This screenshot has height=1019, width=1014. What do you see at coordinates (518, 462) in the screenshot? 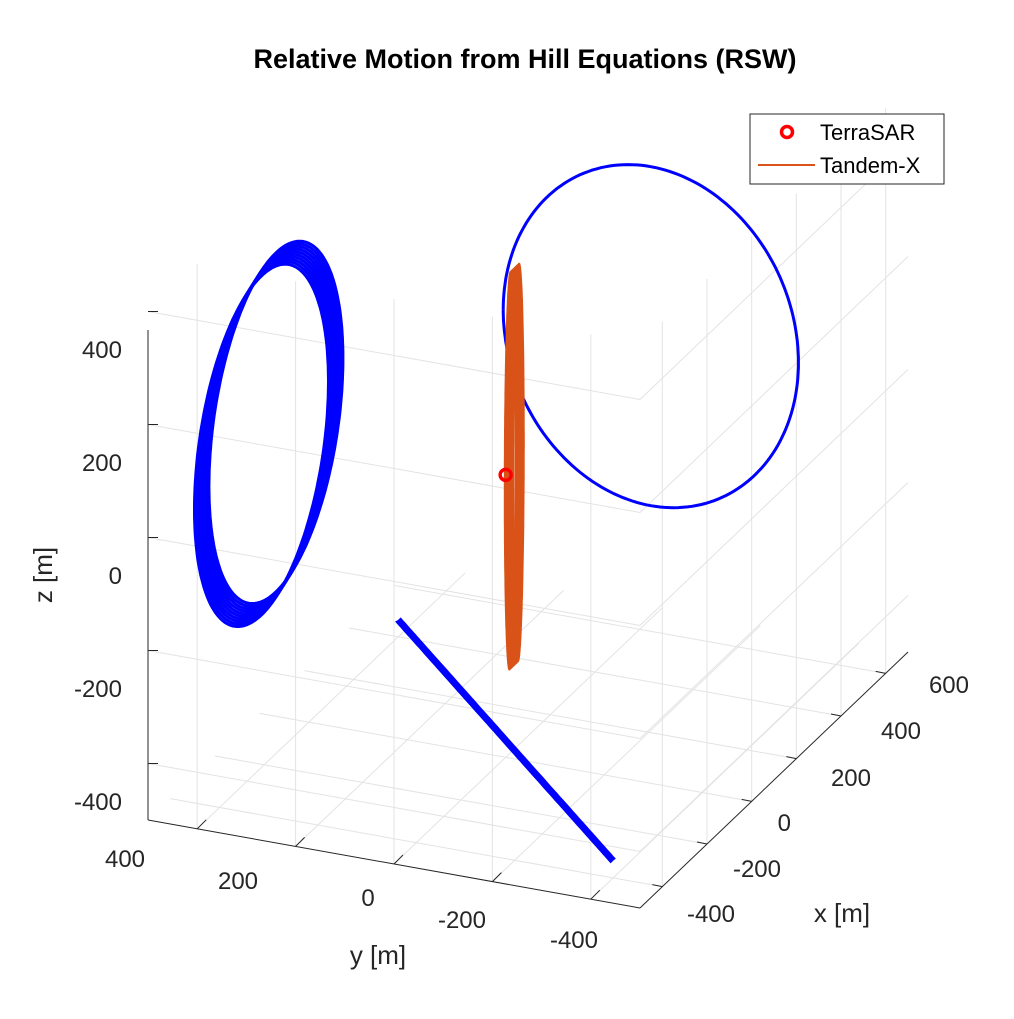
I see `series-tandem-x-orbit` at bounding box center [518, 462].